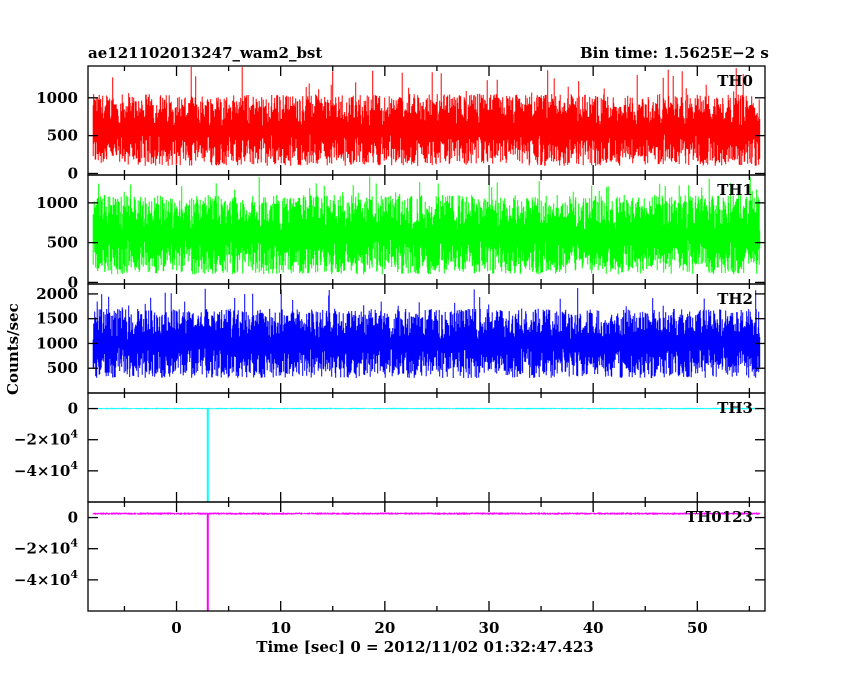  Describe the element at coordinates (280, 628) in the screenshot. I see `x-tick-label: 10` at that location.